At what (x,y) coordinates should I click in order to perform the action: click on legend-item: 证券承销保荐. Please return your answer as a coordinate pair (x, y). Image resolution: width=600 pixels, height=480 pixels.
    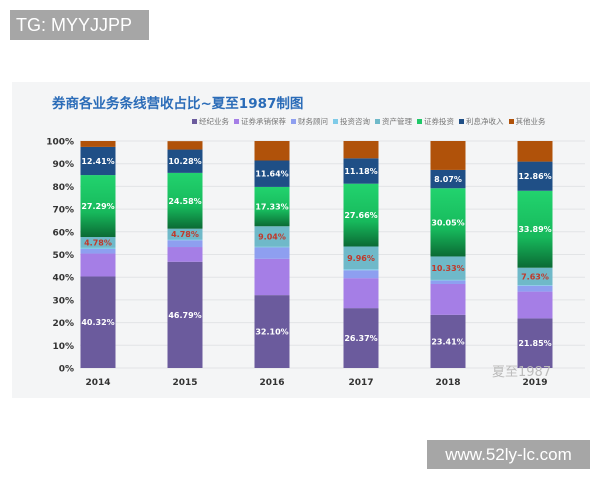
    Looking at the image, I should click on (260, 121).